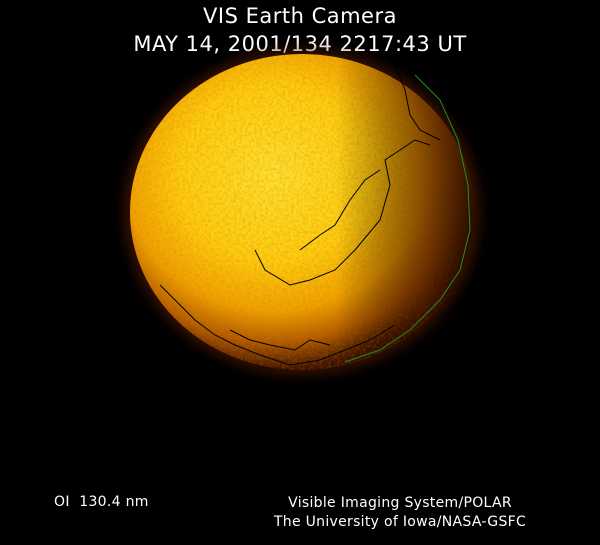  What do you see at coordinates (407, 218) in the screenshot?
I see `terminator-line` at bounding box center [407, 218].